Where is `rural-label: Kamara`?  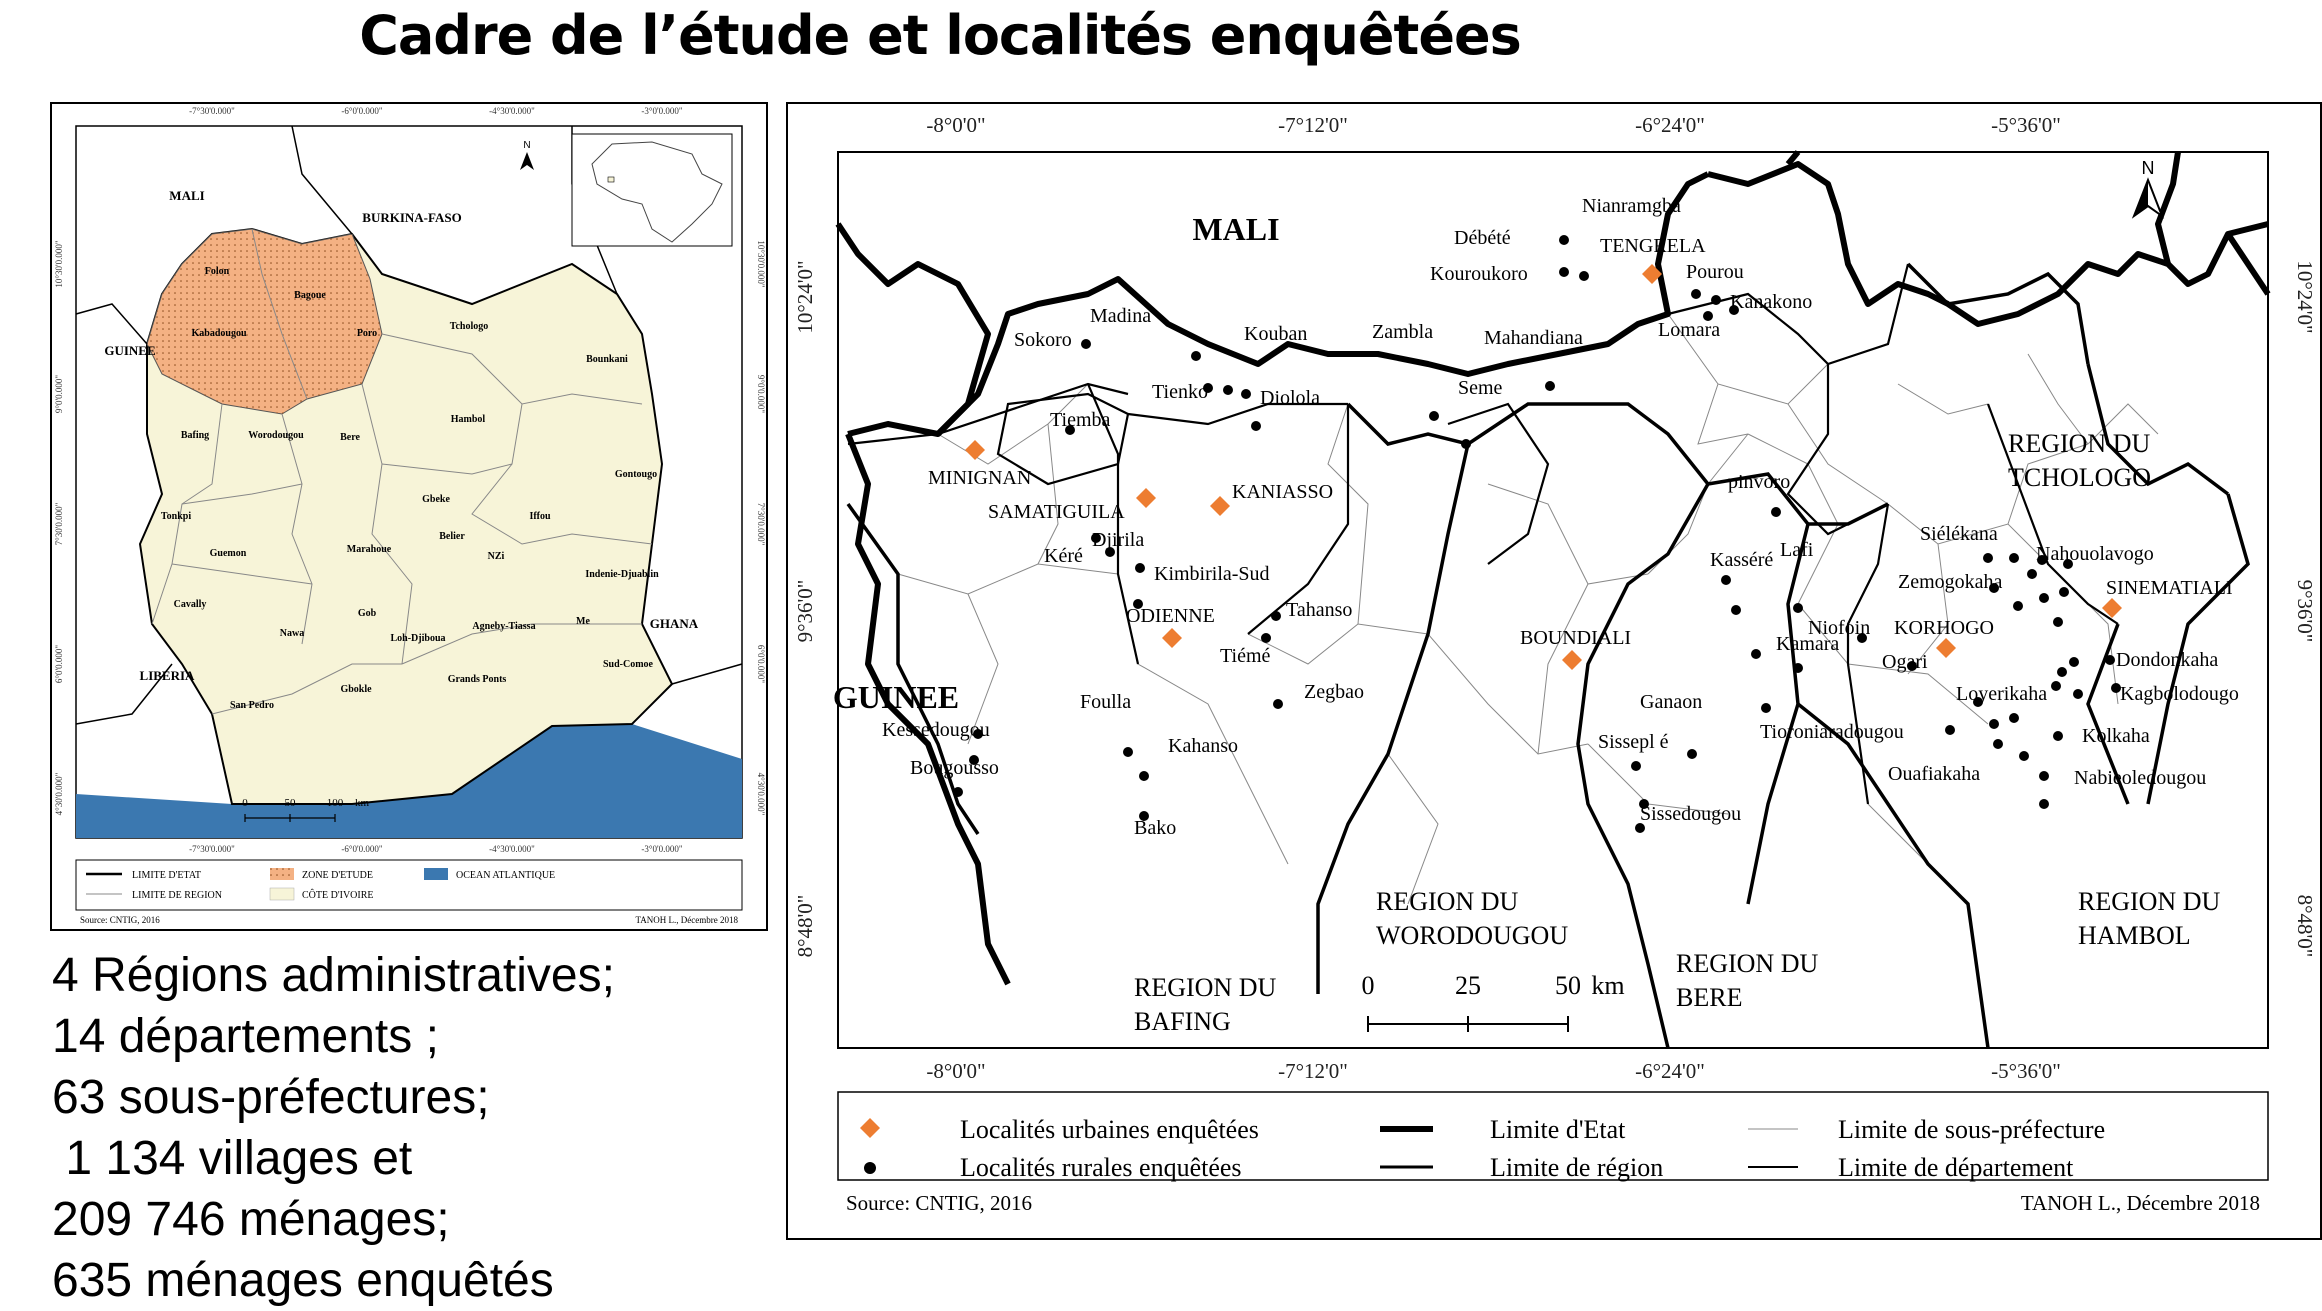
rural-label: Kamara is located at coordinates (1807, 644).